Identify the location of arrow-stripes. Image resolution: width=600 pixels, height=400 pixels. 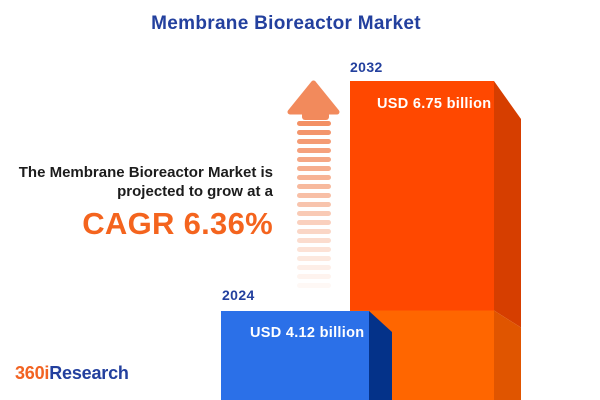
(314, 204).